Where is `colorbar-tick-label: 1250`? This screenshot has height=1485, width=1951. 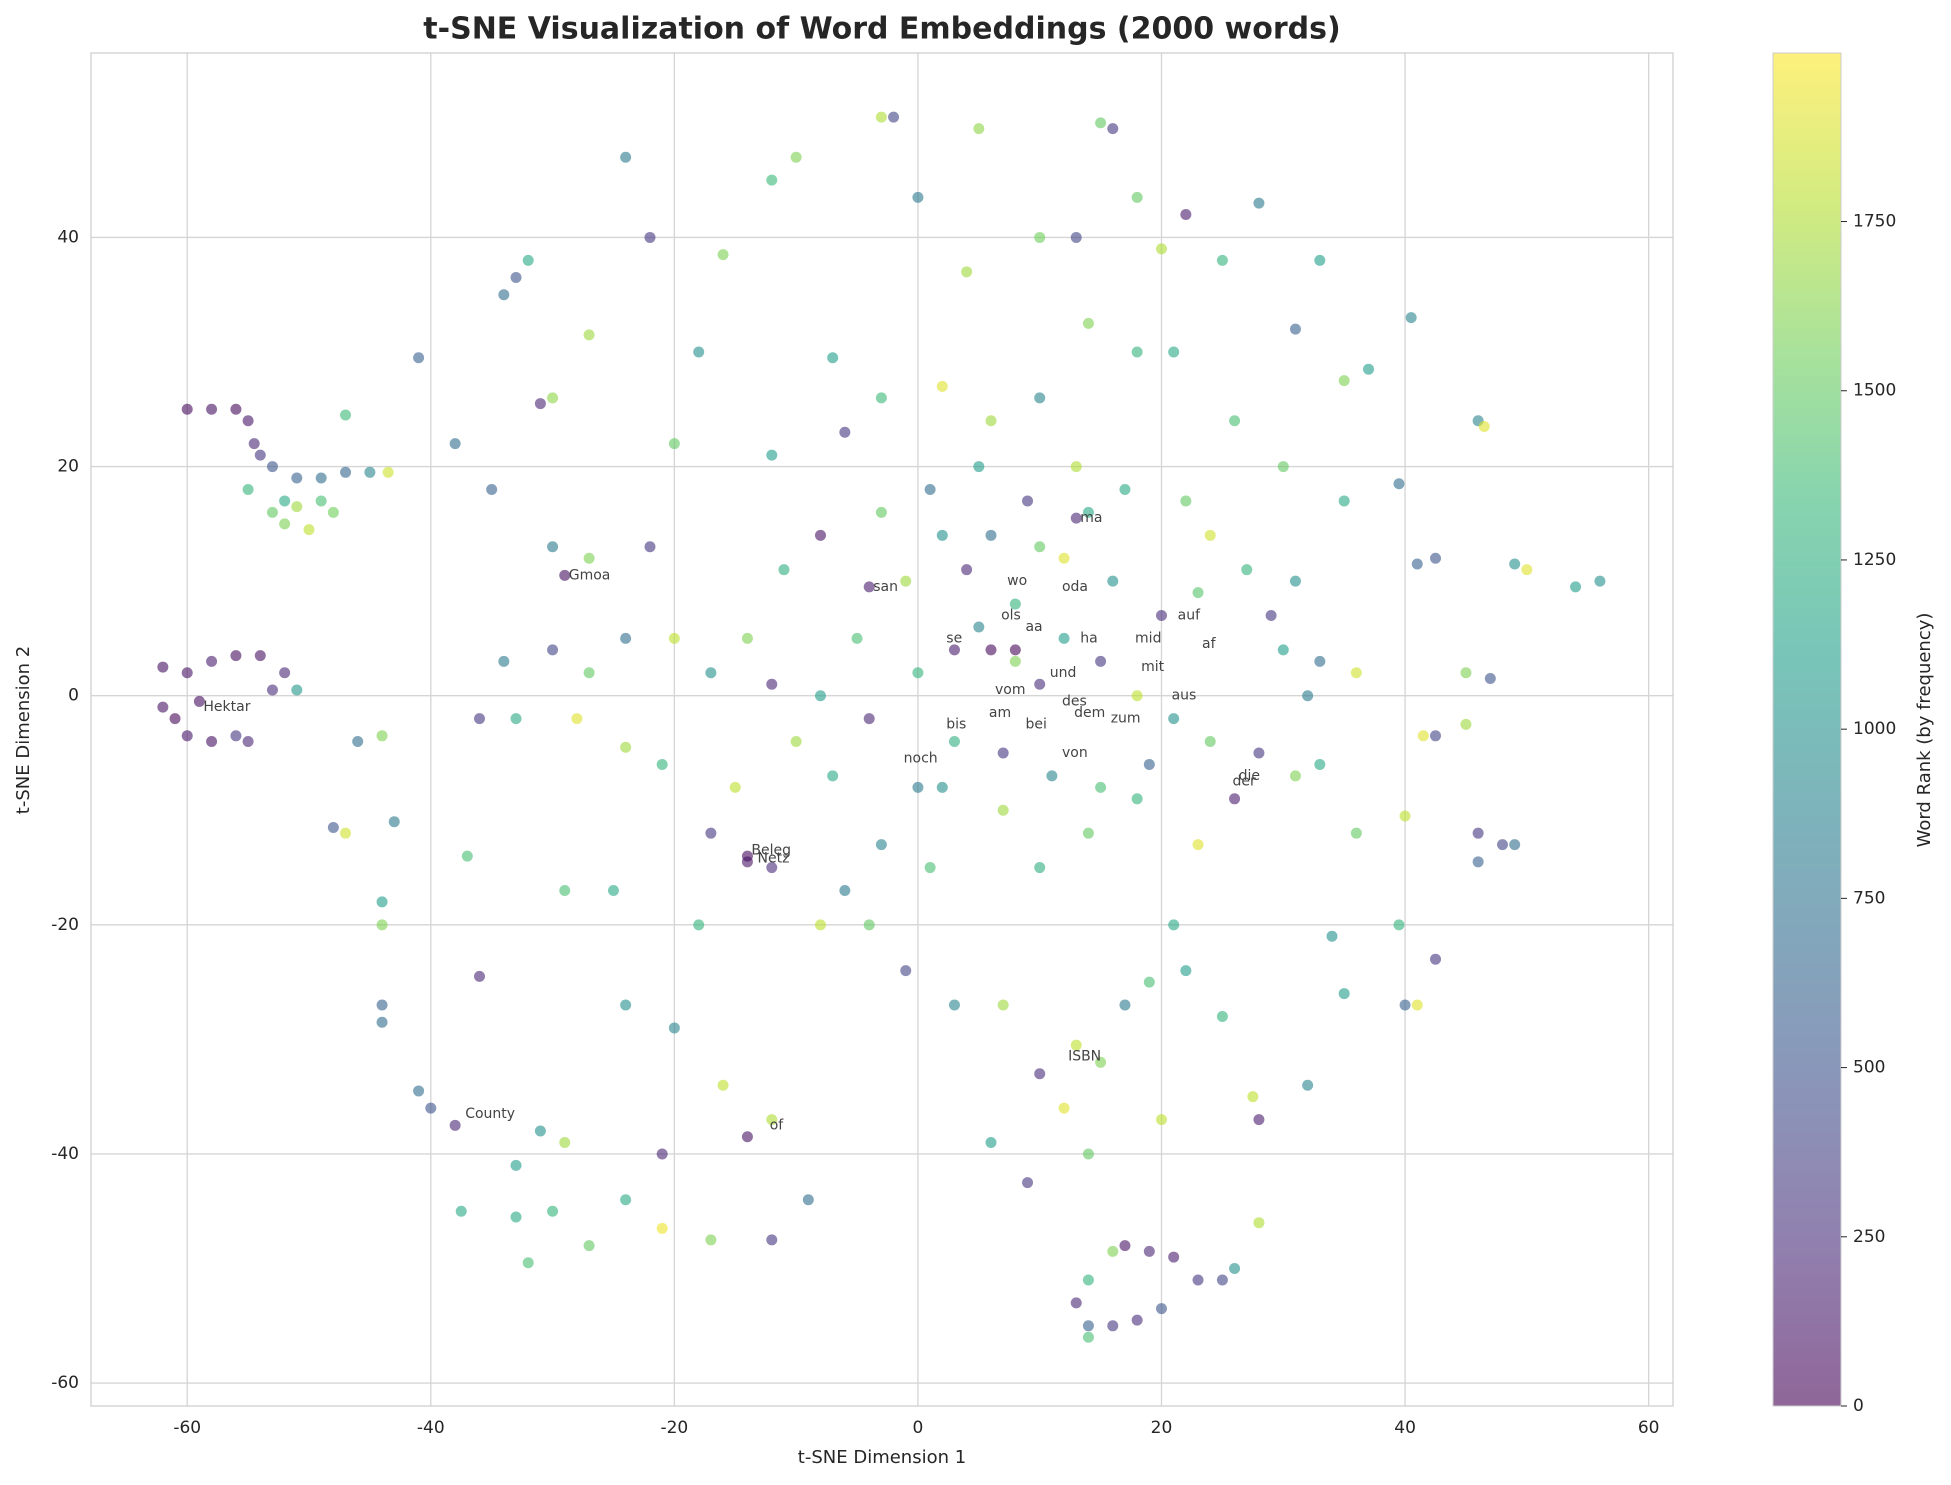 colorbar-tick-label: 1250 is located at coordinates (1874, 560).